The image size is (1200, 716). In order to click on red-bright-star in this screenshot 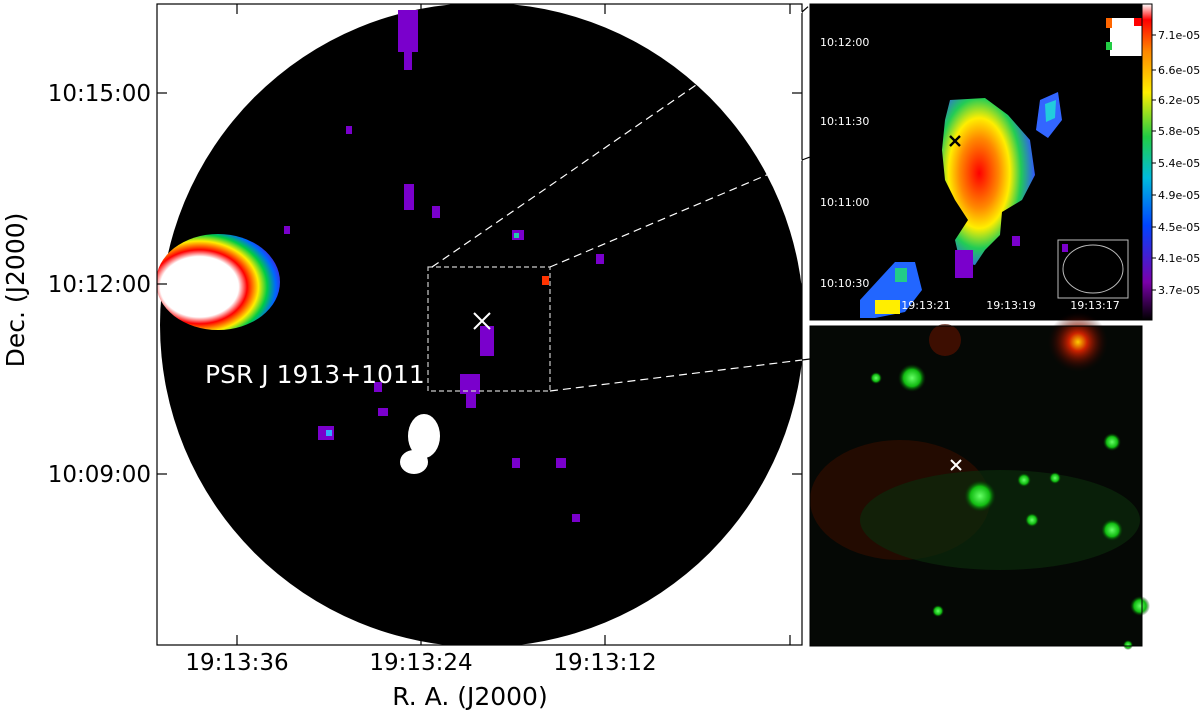, I will do `click(1078, 342)`.